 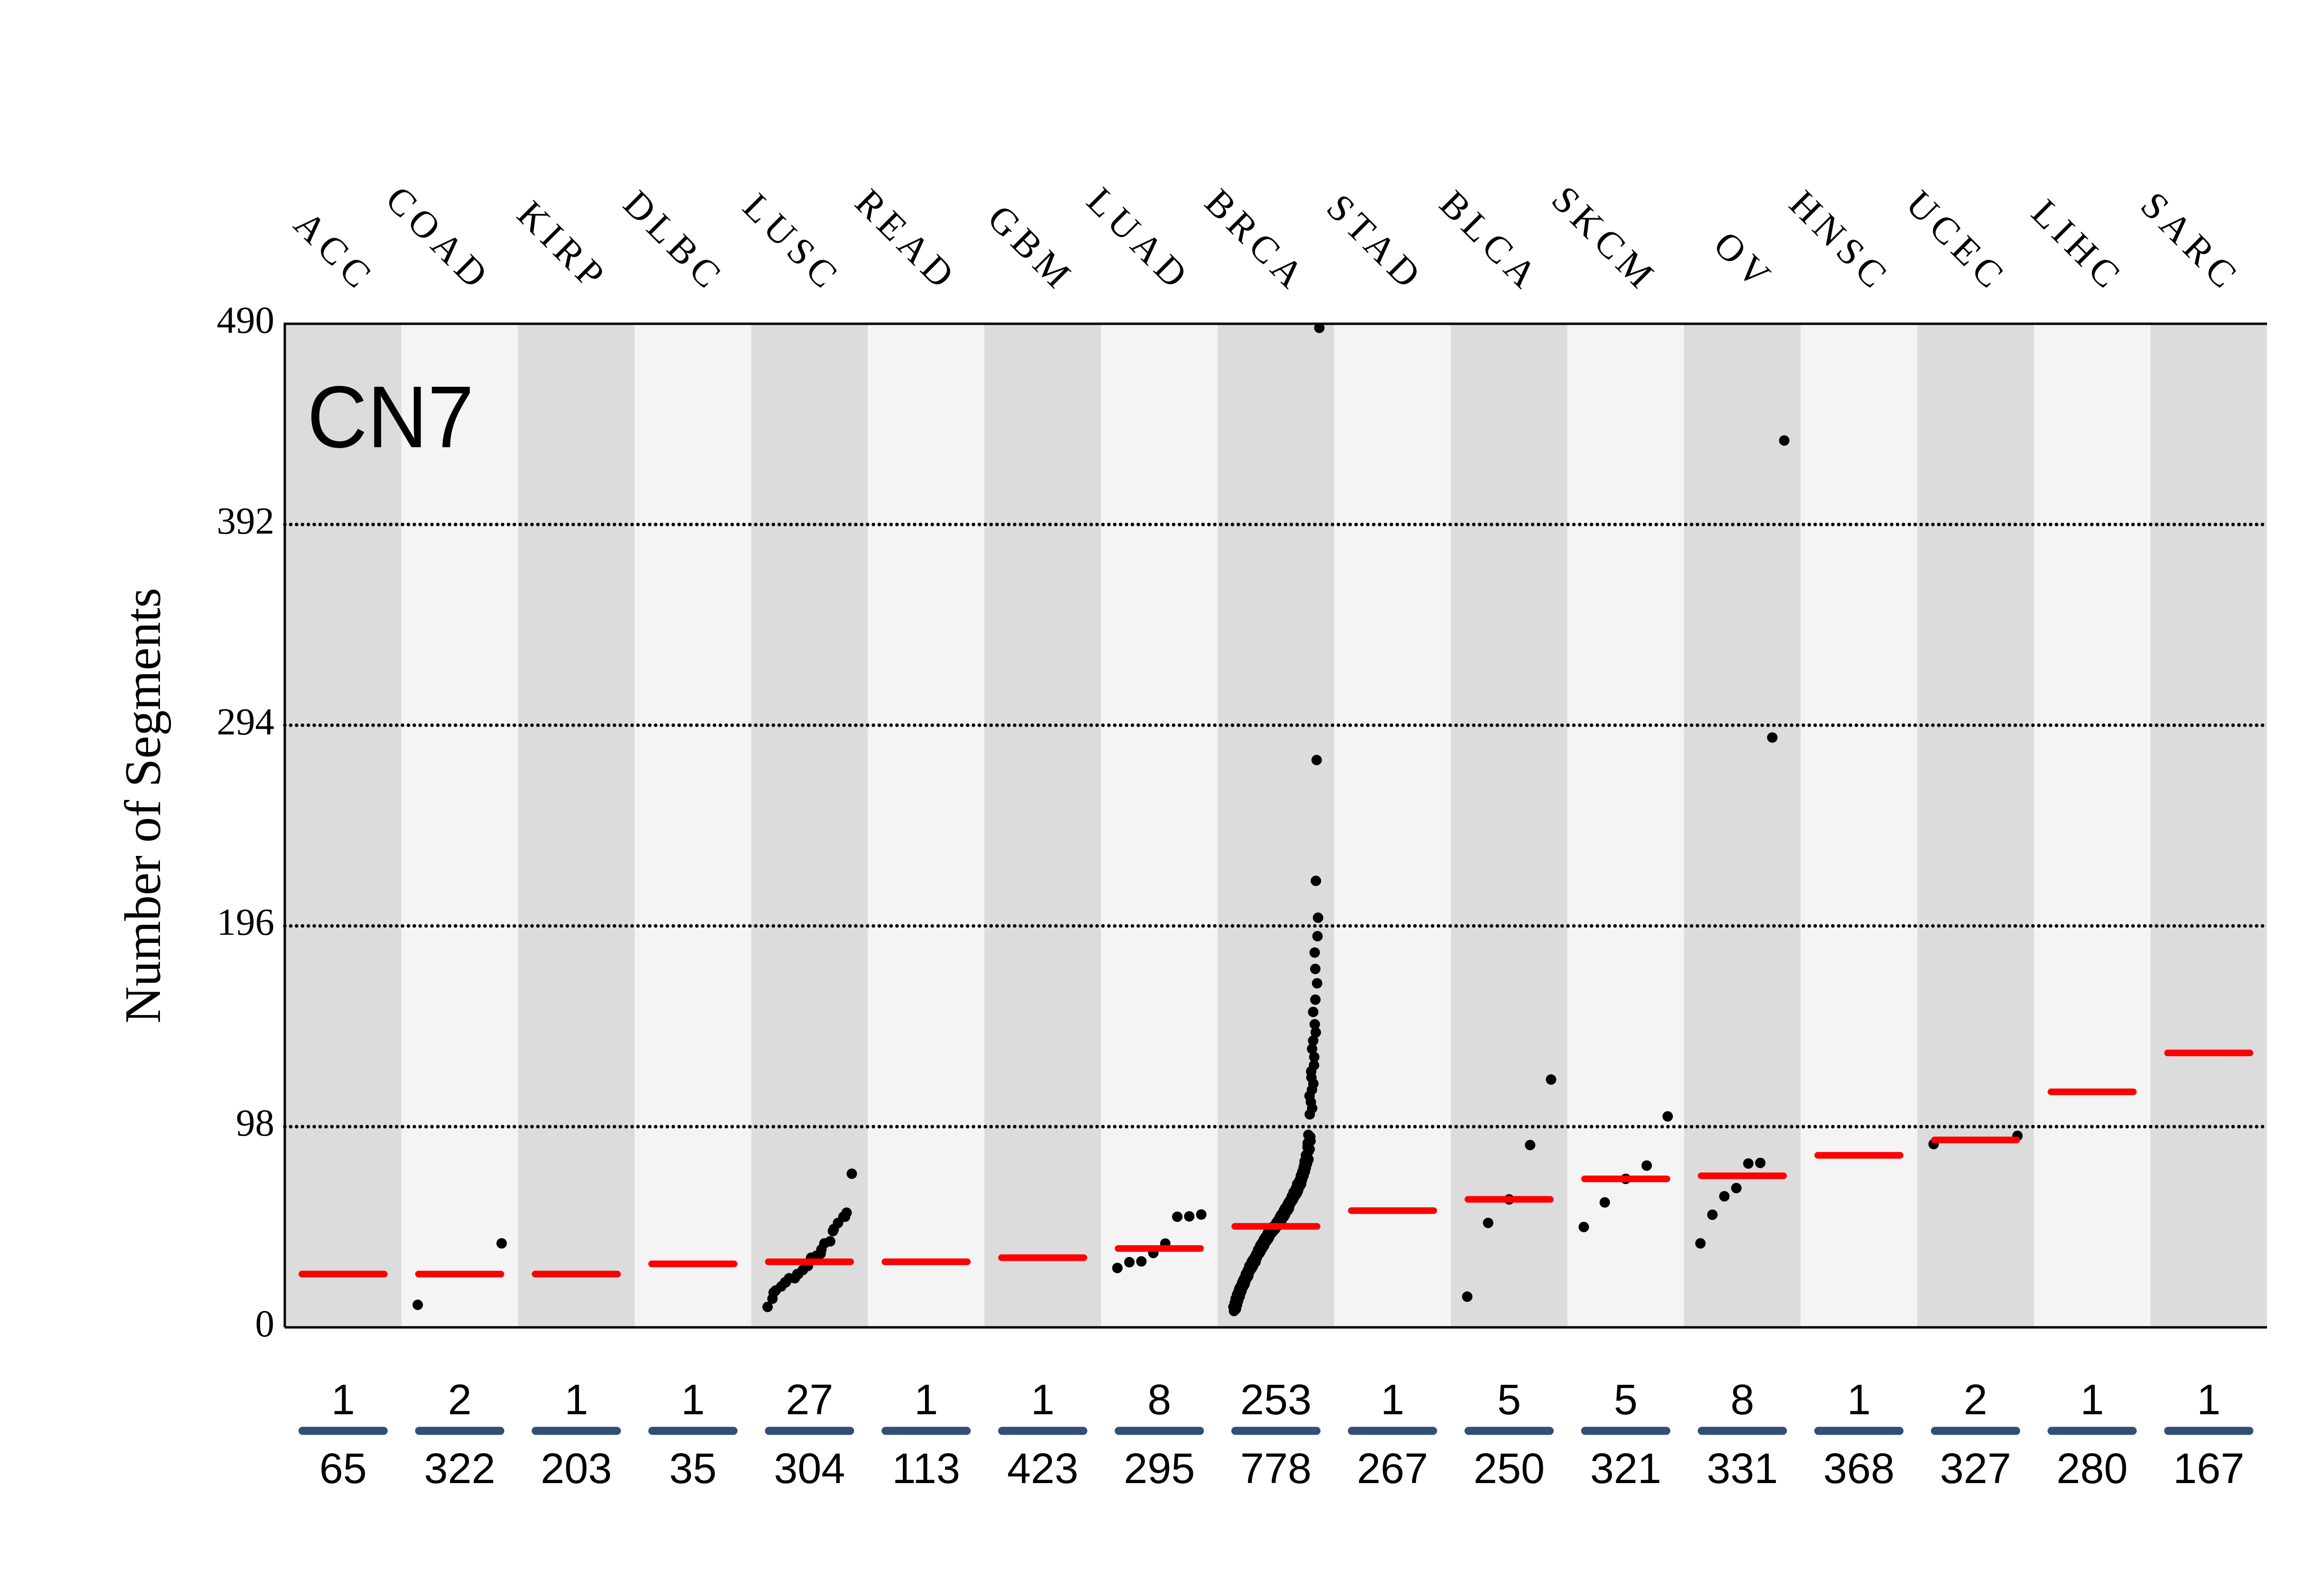 What do you see at coordinates (1375, 243) in the screenshot?
I see `svg-text: STAD` at bounding box center [1375, 243].